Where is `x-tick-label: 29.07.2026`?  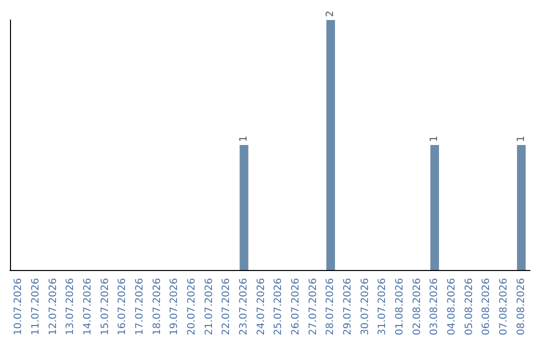 x-tick-label: 29.07.2026 is located at coordinates (348, 307).